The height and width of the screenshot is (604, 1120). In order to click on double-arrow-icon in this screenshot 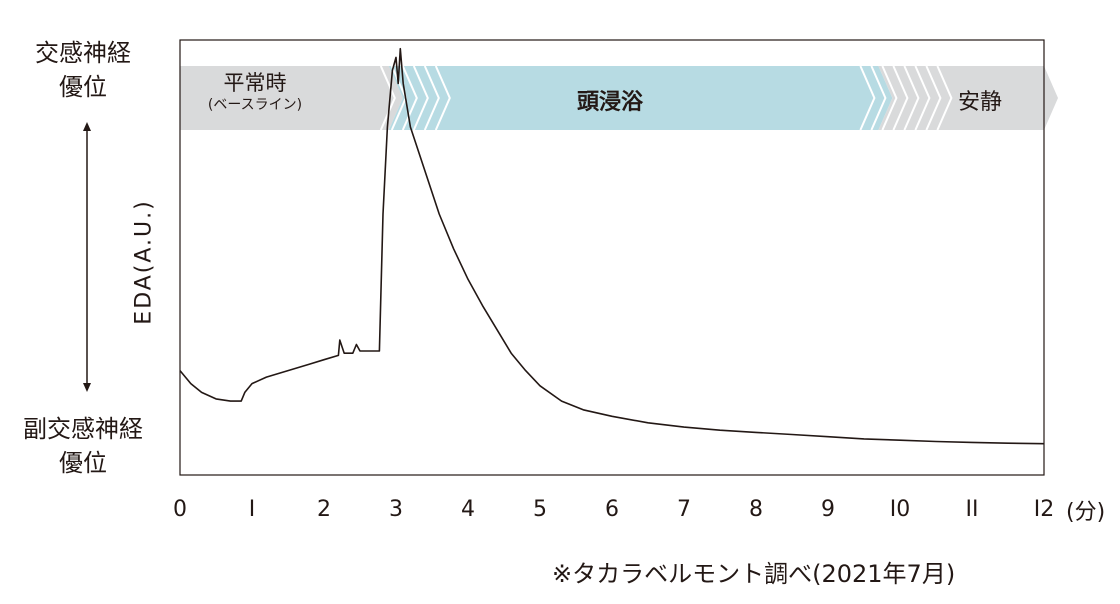, I will do `click(87, 257)`.